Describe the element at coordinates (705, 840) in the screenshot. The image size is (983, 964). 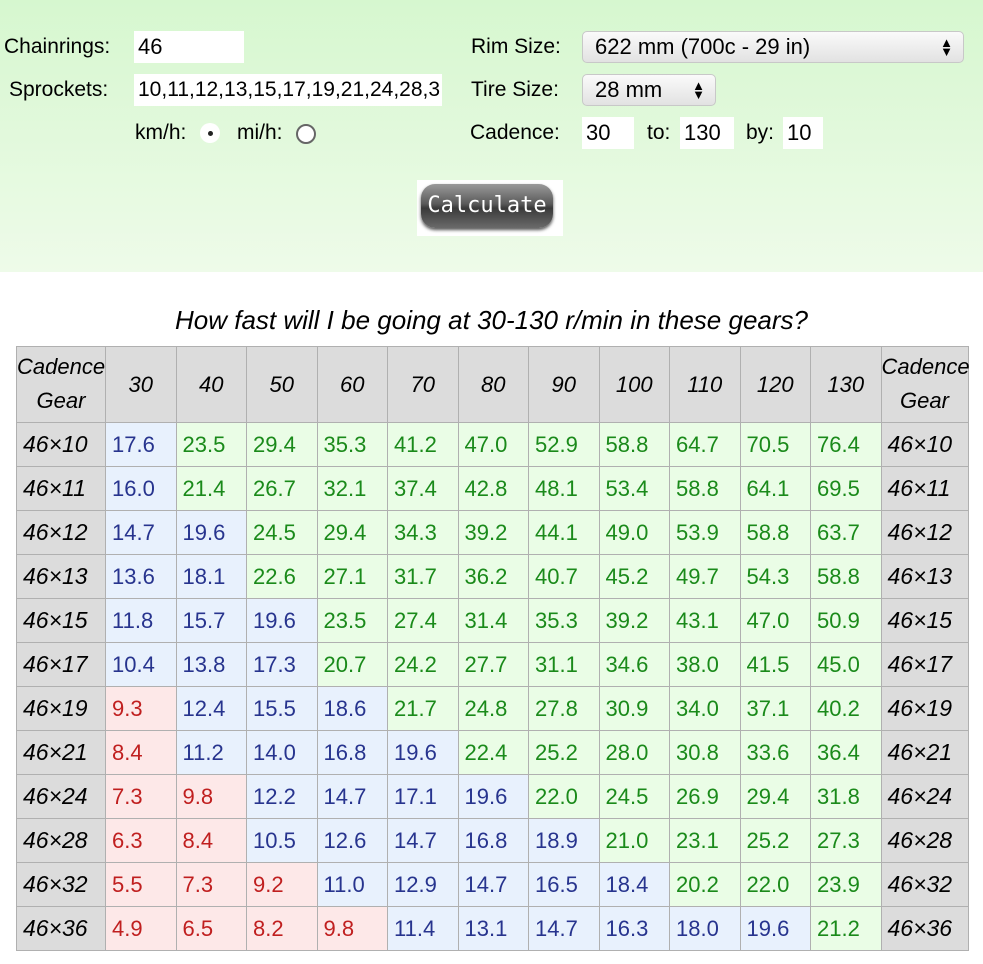
I see `speed-cell: 23.1` at that location.